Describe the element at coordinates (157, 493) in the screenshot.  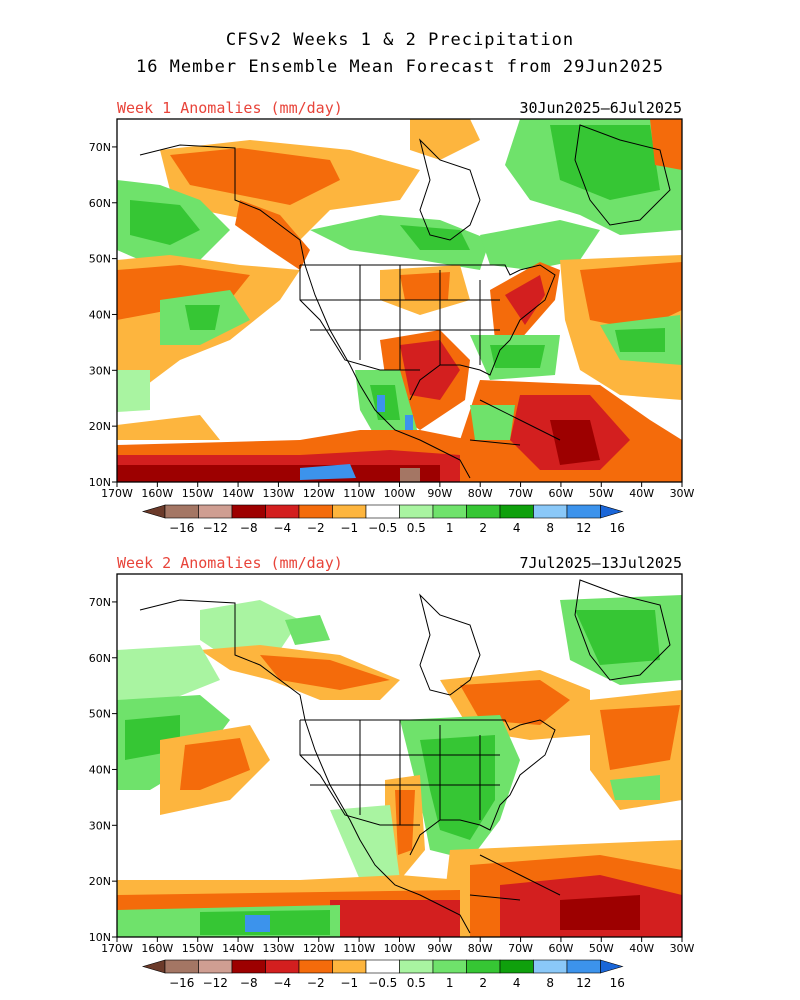
I see `lon-tick-label: 160W` at that location.